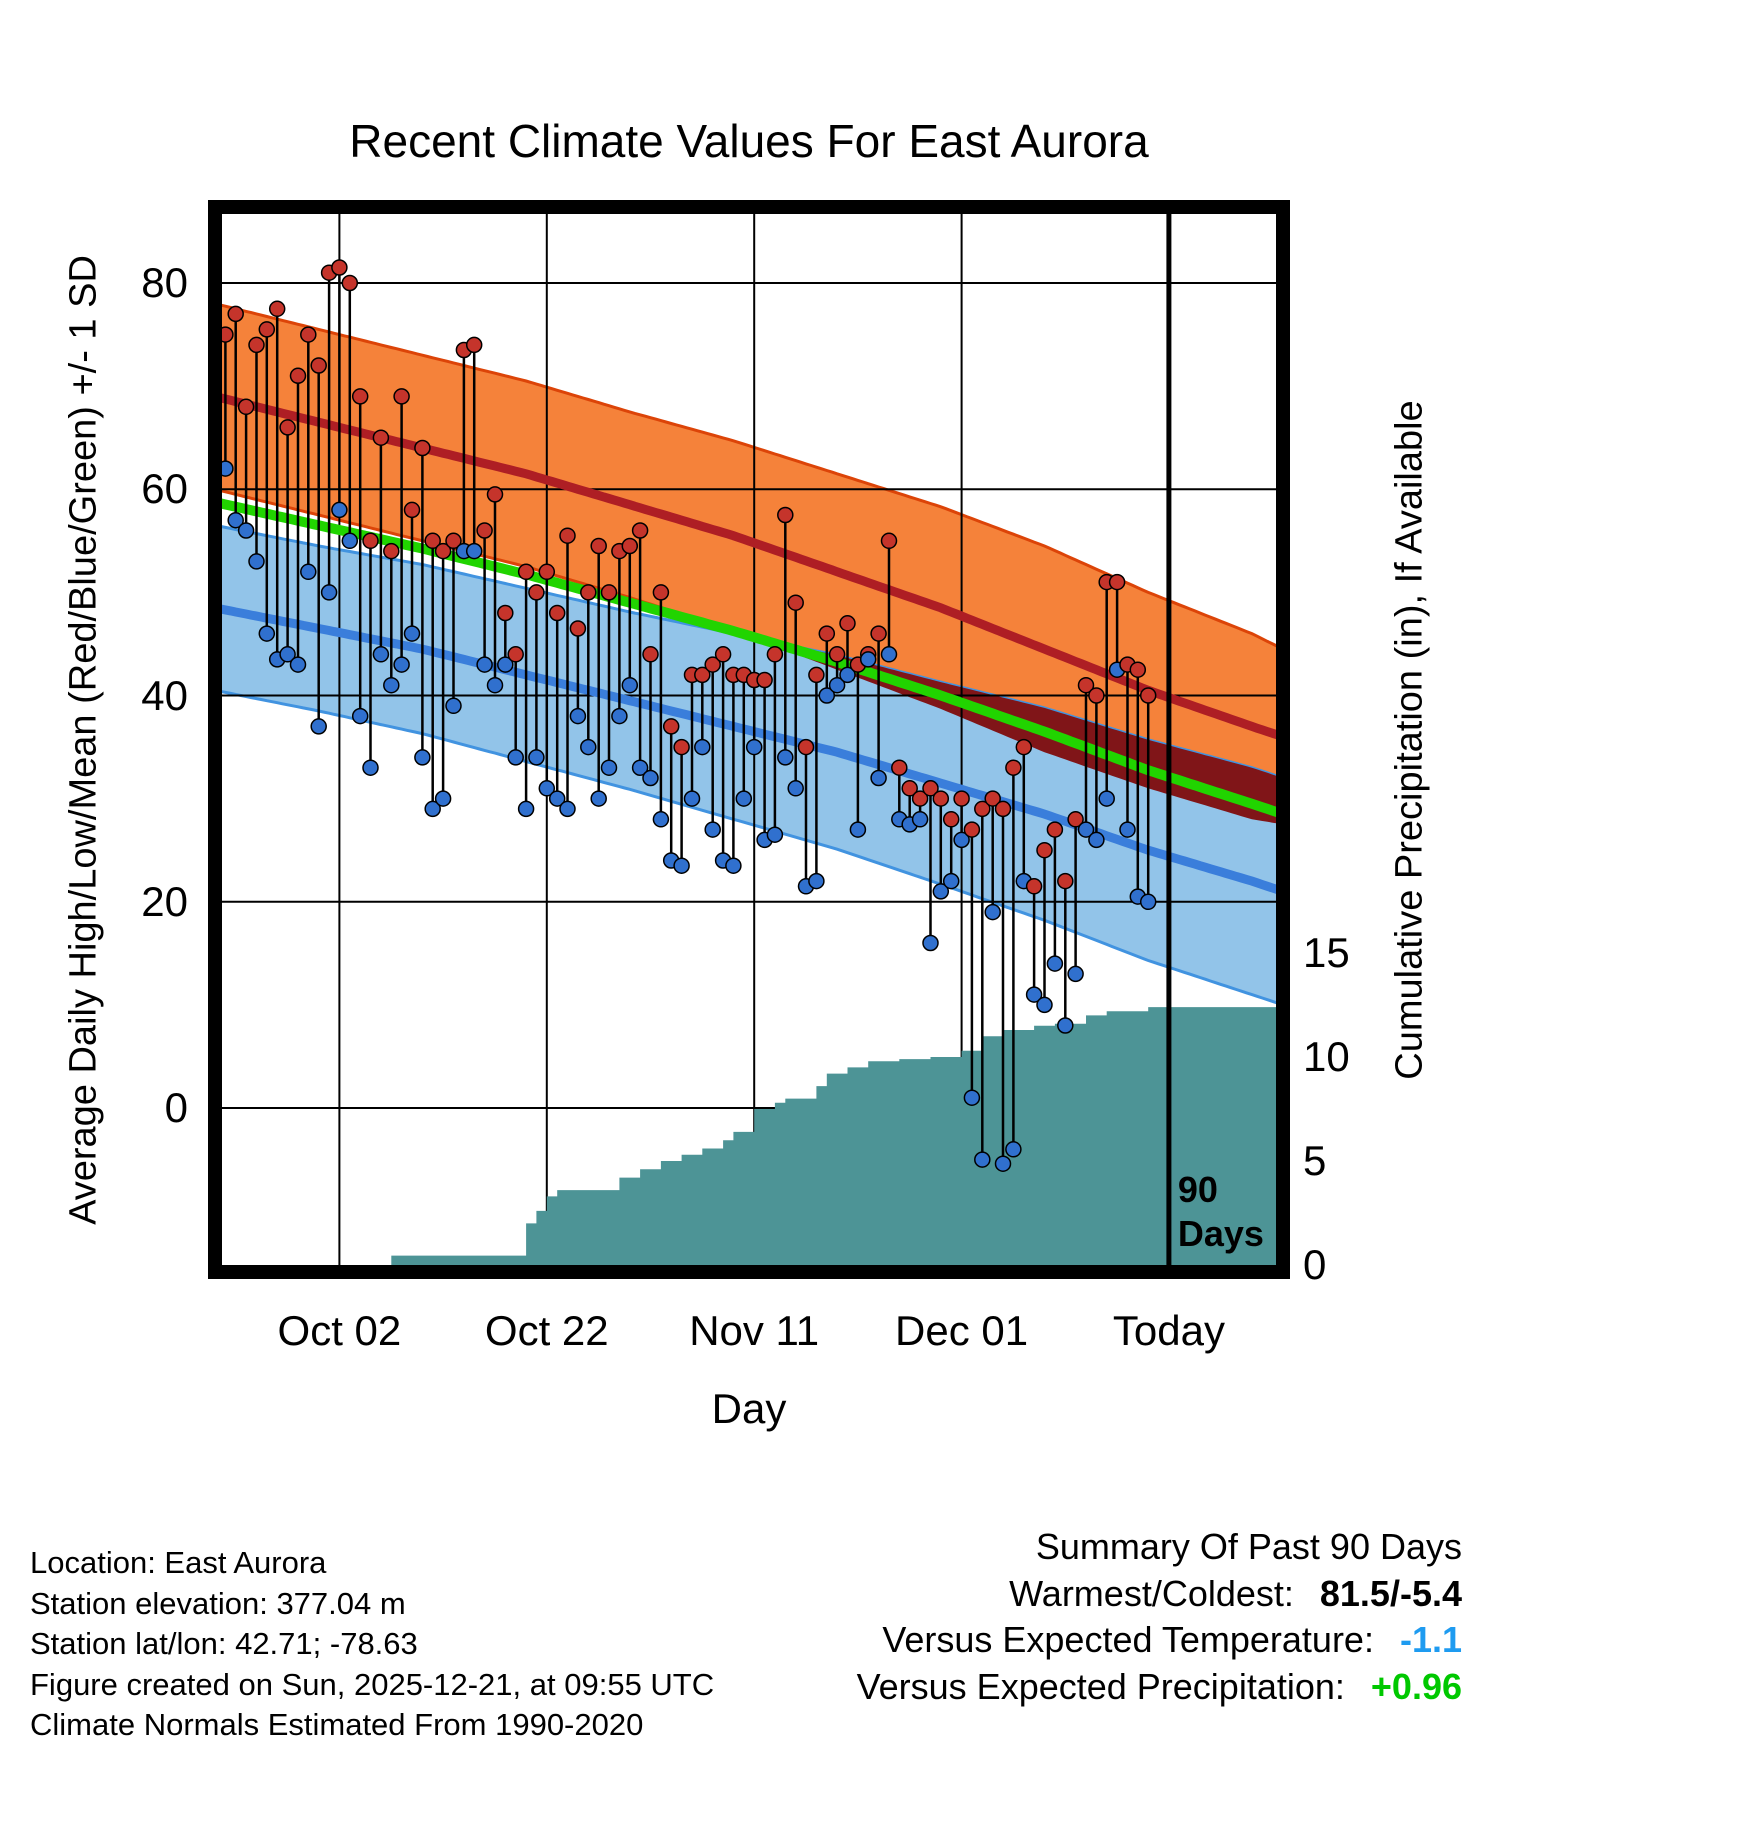 This screenshot has height=1828, width=1748. Describe the element at coordinates (1430, 1639) in the screenshot. I see `vs-temp-value: -1.1` at that location.